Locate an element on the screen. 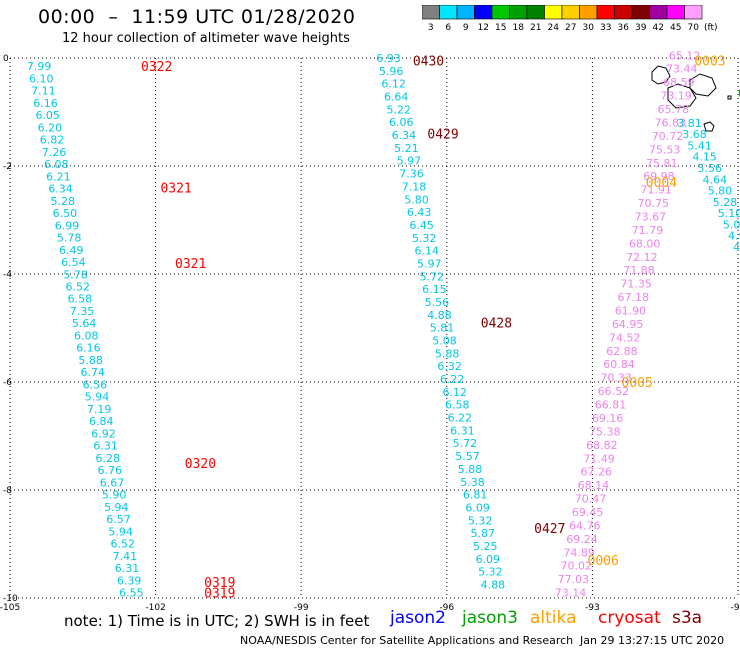  wave-height-point: 6.57 is located at coordinates (118, 519).